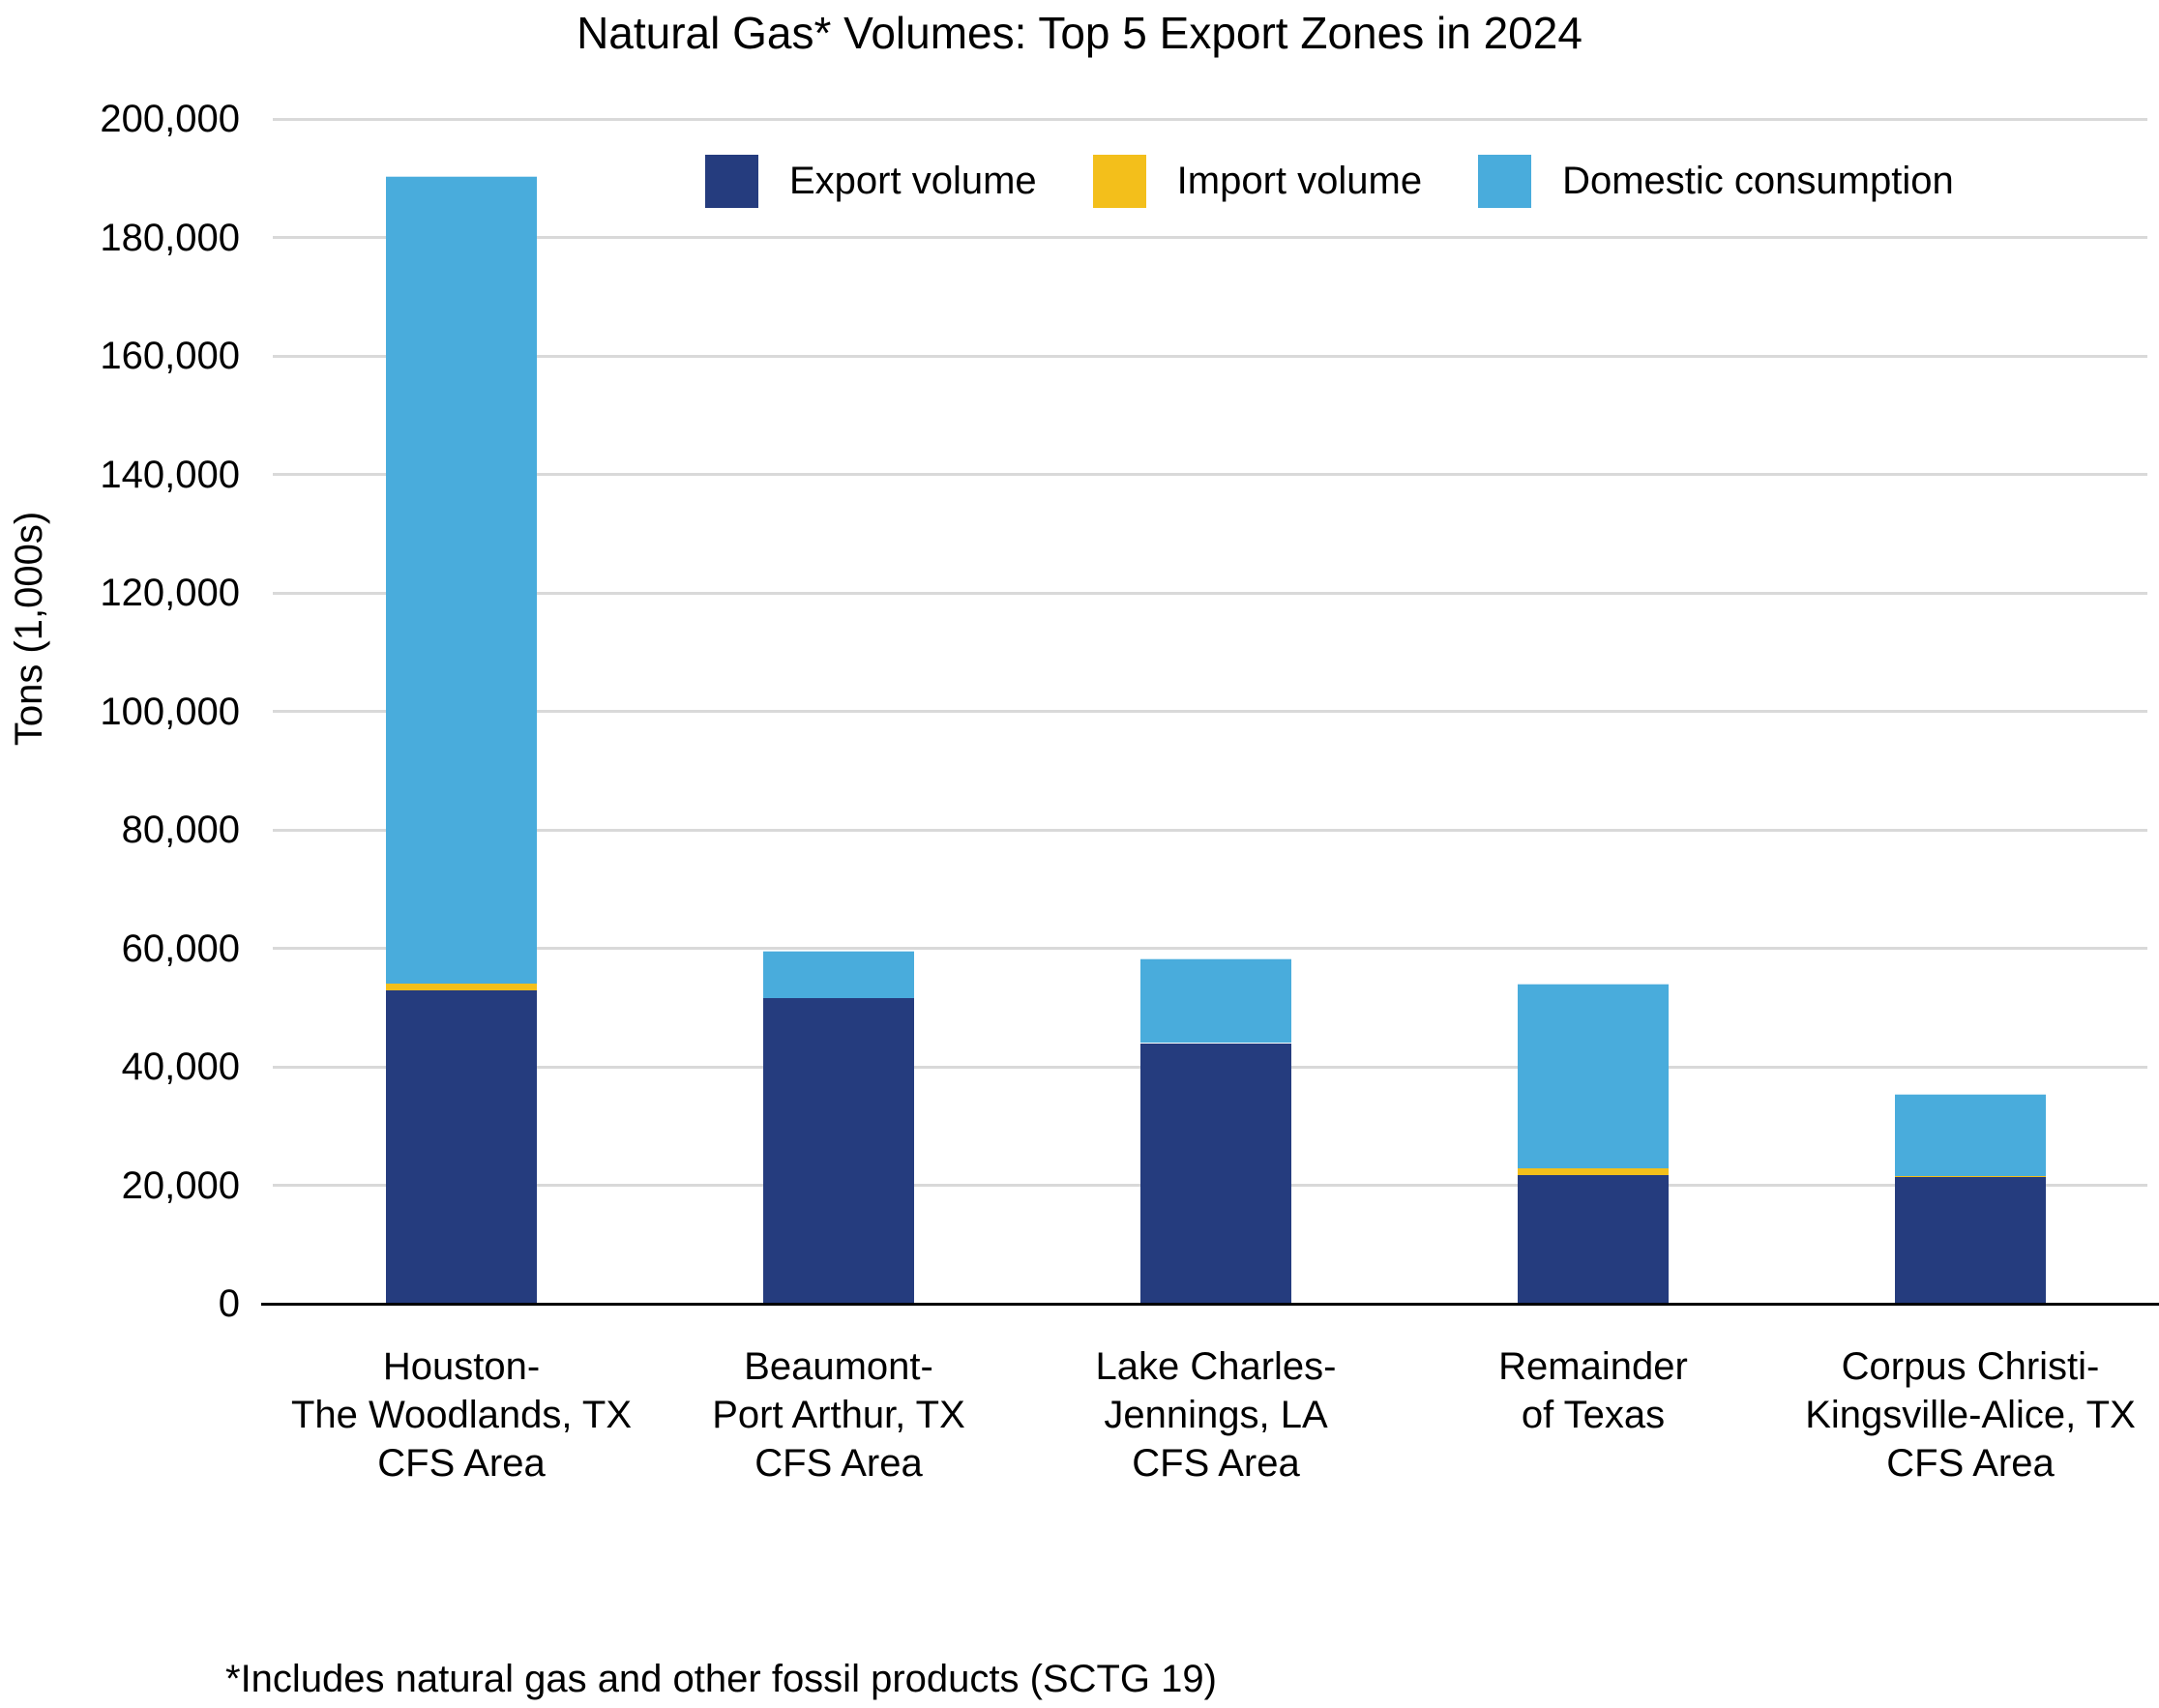  Describe the element at coordinates (170, 593) in the screenshot. I see `y-tick-label: 120,000` at that location.